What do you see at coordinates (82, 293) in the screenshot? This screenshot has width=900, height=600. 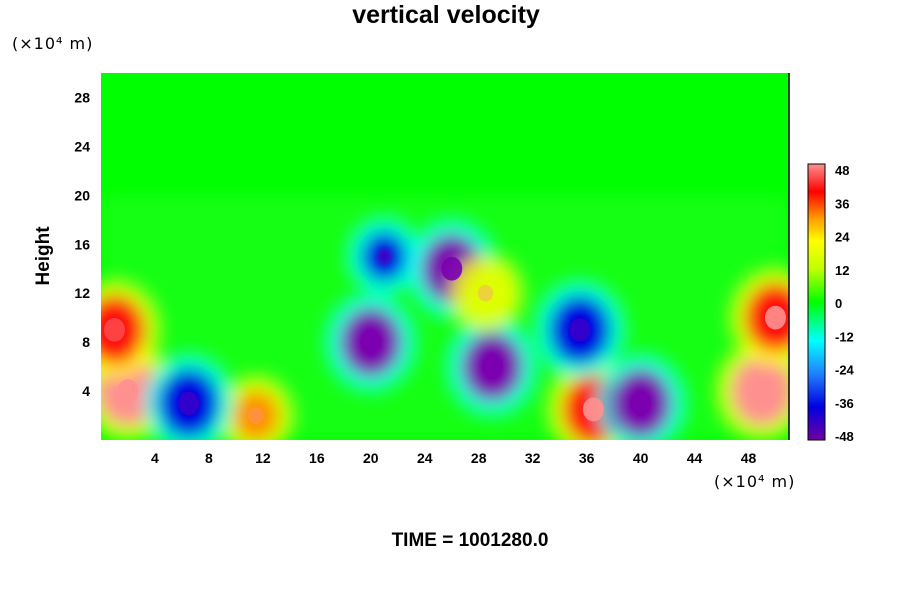 I see `y-tick-12: 12` at bounding box center [82, 293].